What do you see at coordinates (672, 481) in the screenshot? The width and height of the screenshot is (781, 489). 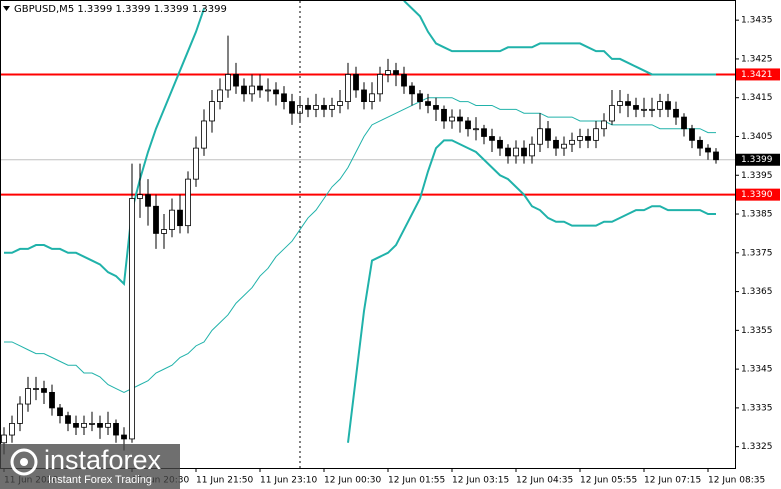 I see `x-tick-label: 12 Jun 07:15` at bounding box center [672, 481].